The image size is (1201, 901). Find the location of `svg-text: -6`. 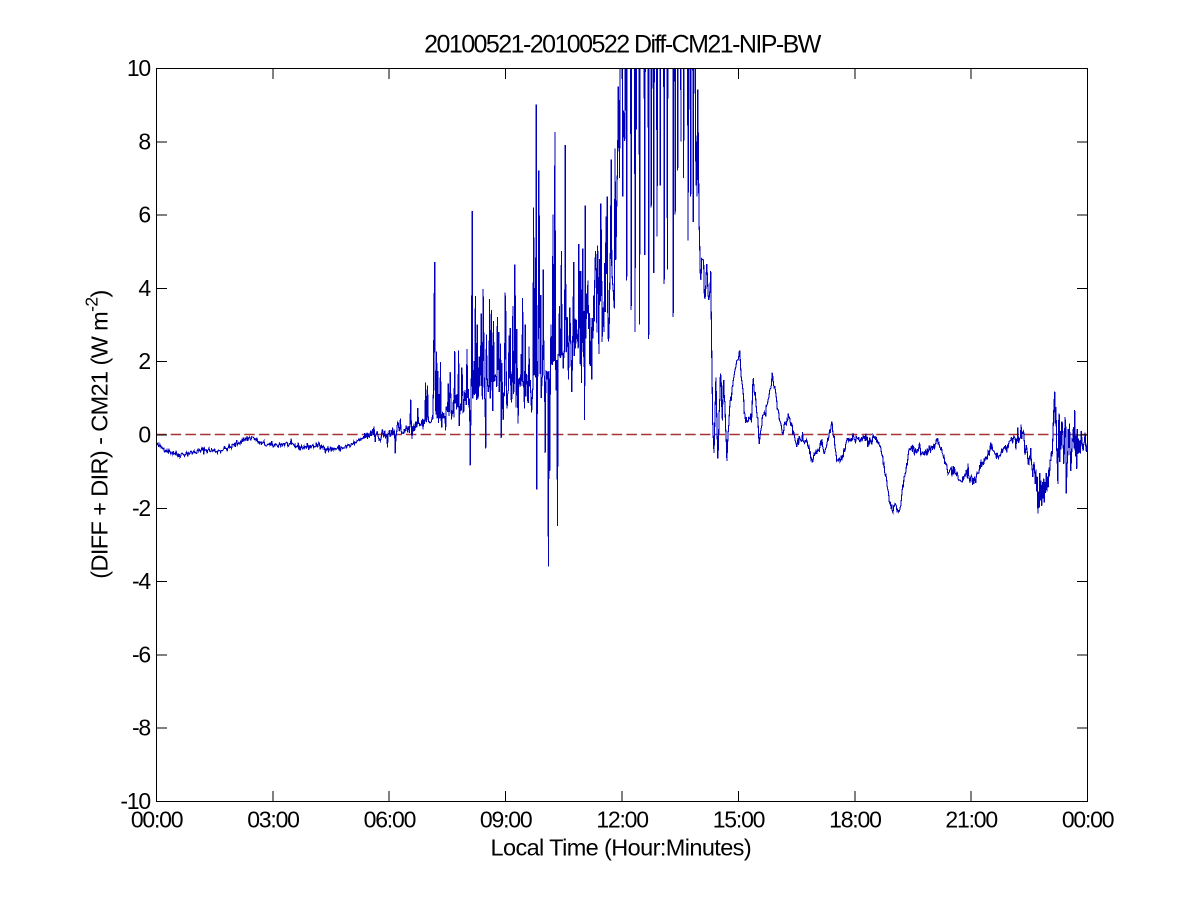

svg-text: -6 is located at coordinates (141, 654).